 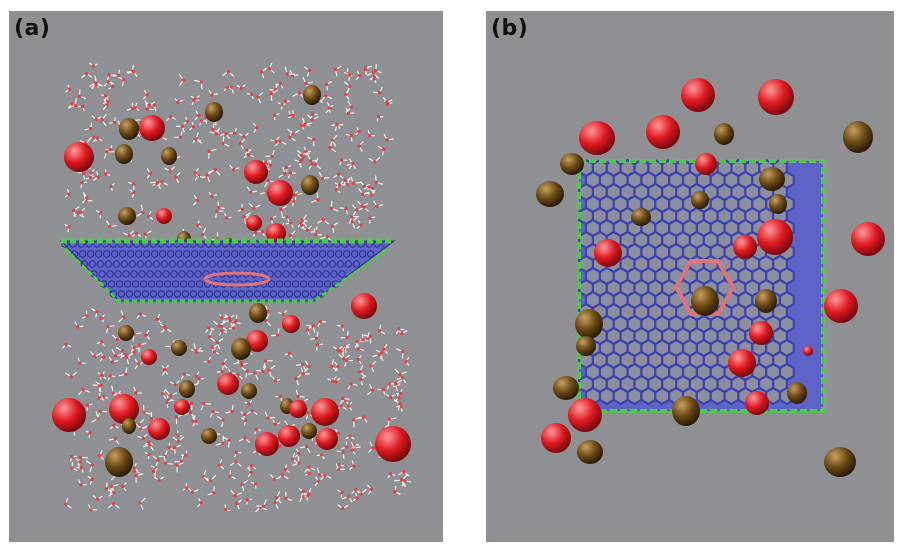 What do you see at coordinates (227, 270) in the screenshot?
I see `graphene-sheet` at bounding box center [227, 270].